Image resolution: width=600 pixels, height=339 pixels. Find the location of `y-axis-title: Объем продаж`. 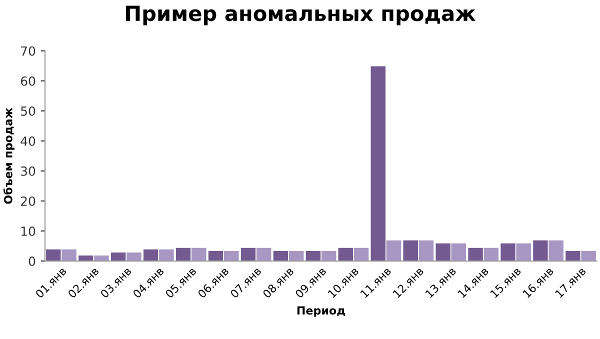

y-axis-title: Объем продаж is located at coordinates (9, 156).